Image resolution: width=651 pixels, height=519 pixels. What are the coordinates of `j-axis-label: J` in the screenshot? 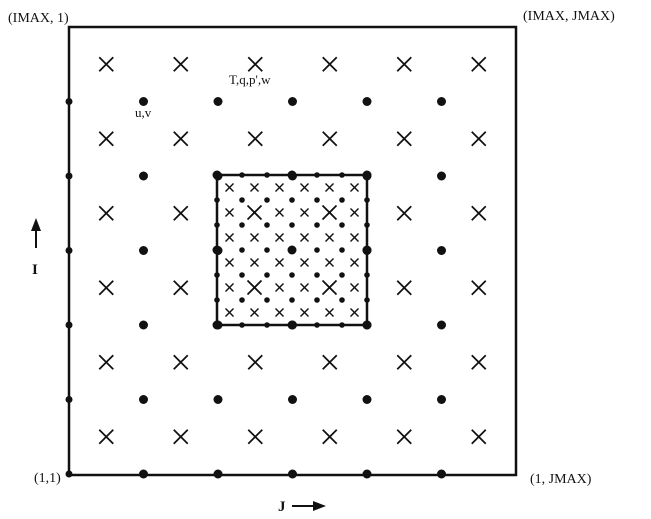 It's located at (282, 507).